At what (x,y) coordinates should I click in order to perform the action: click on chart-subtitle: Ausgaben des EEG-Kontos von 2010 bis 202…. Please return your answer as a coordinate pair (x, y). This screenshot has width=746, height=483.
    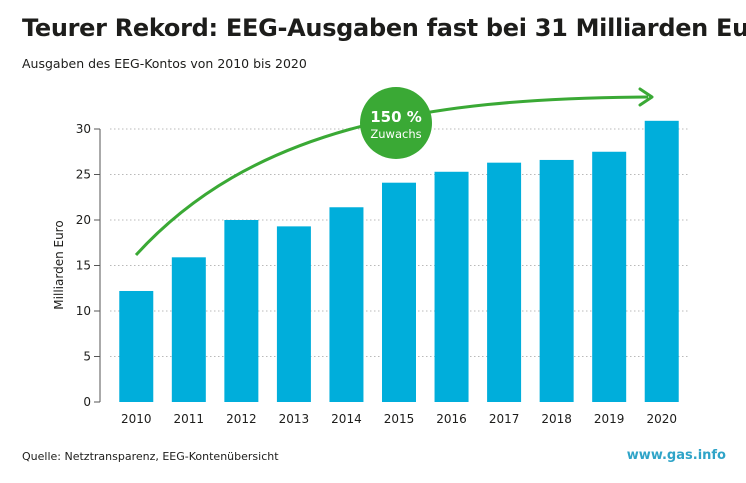
    Looking at the image, I should click on (164, 63).